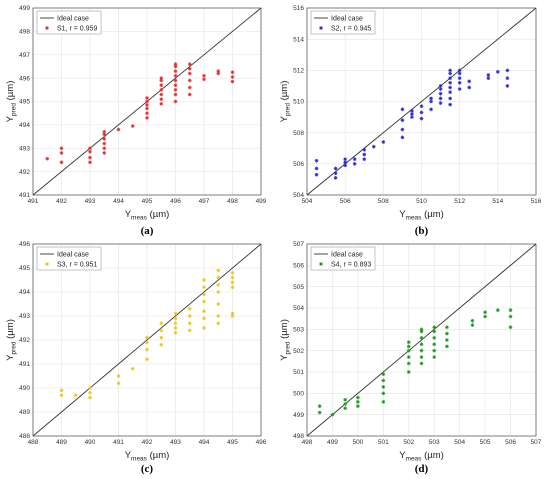 The height and width of the screenshot is (479, 550). Describe the element at coordinates (10, 330) in the screenshot. I see `y-axis-label-unit: (µm)` at that location.